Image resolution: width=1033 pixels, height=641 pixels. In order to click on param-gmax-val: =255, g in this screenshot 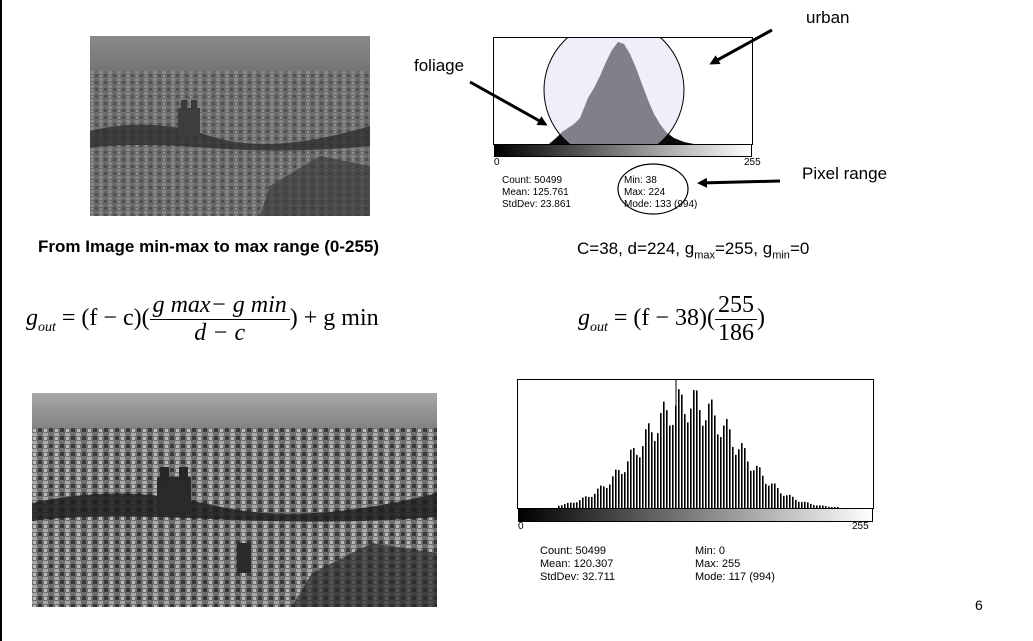, I will do `click(744, 248)`.